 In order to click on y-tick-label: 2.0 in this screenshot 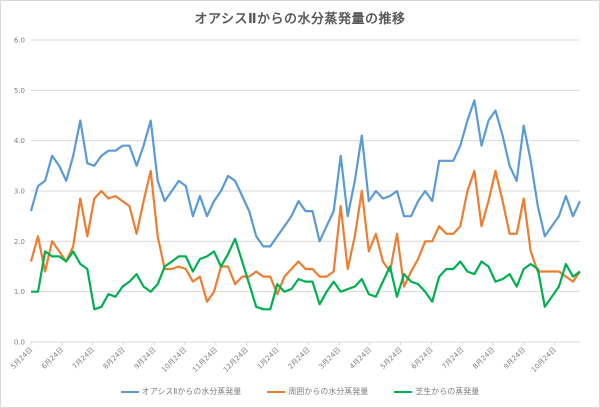, I will do `click(19, 242)`.